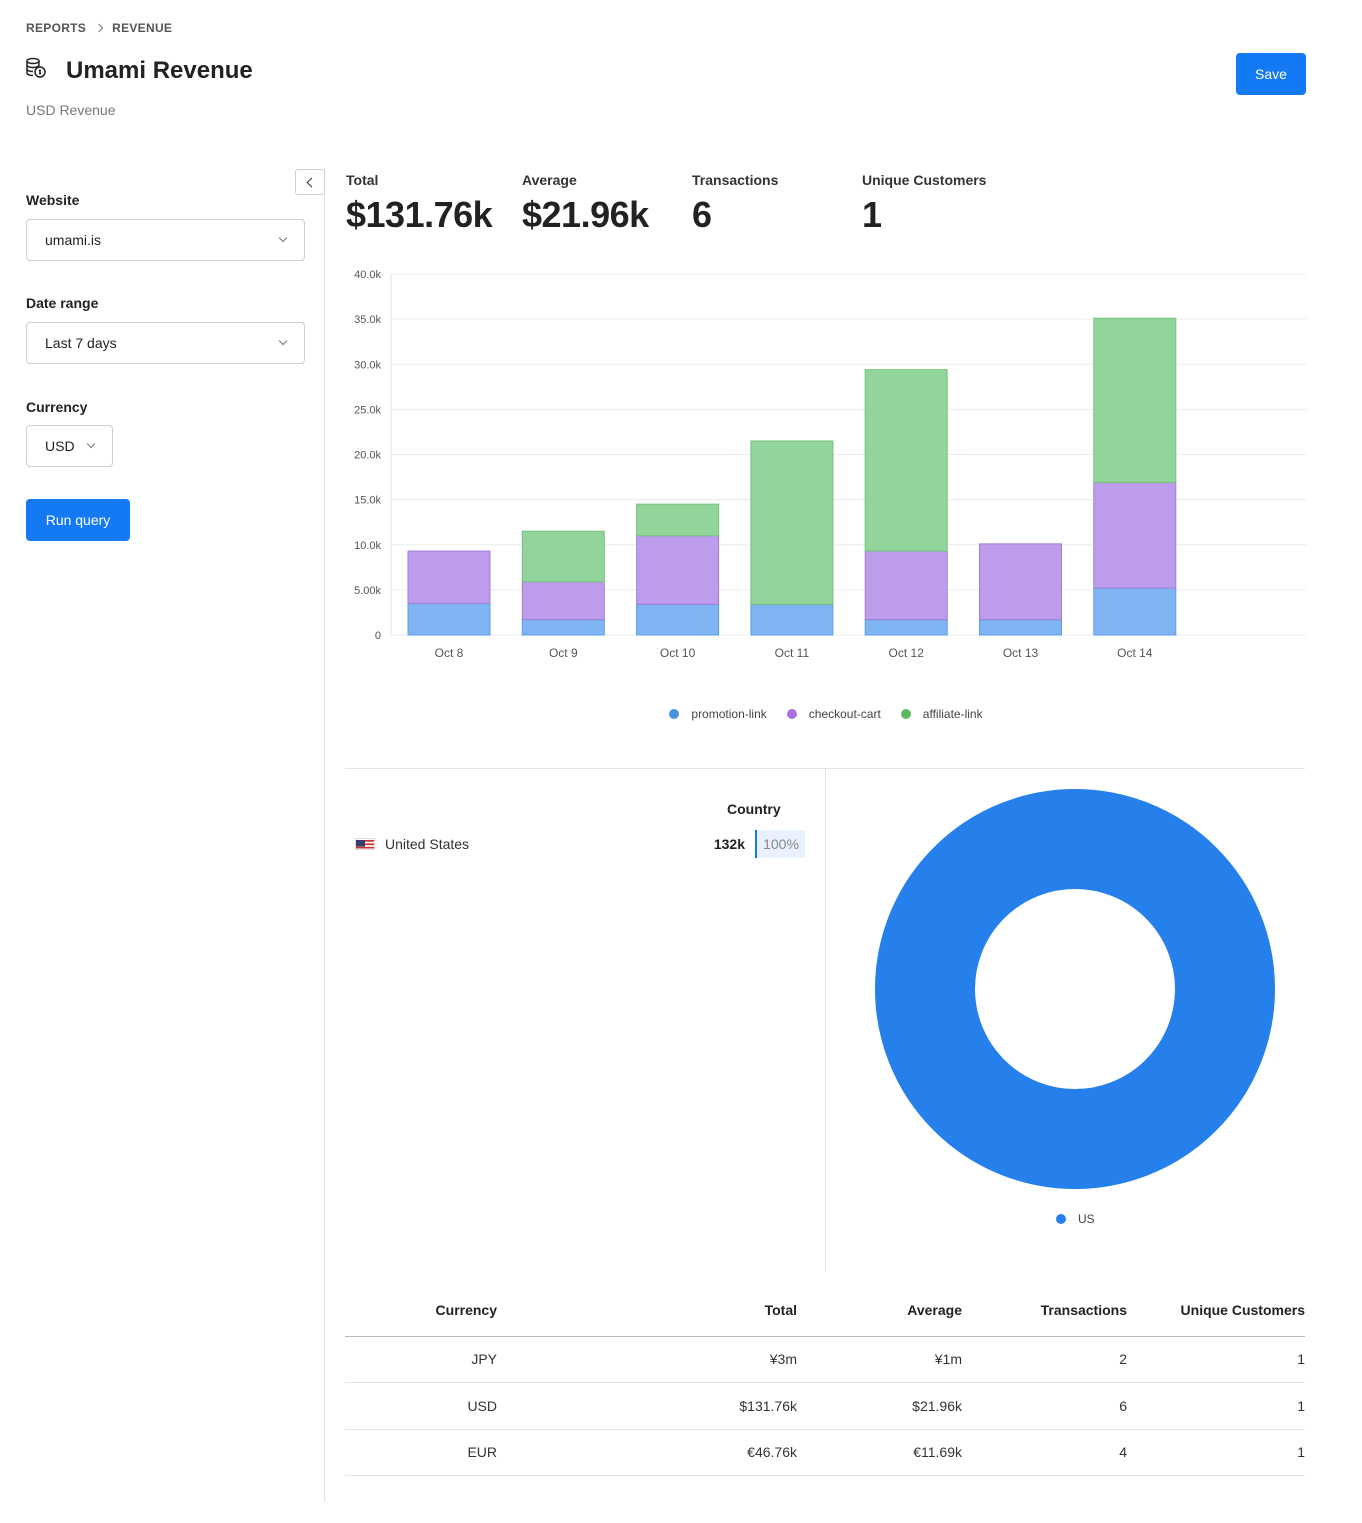 This screenshot has width=1362, height=1523. I want to click on cell-currency: EUR, so click(421, 1452).